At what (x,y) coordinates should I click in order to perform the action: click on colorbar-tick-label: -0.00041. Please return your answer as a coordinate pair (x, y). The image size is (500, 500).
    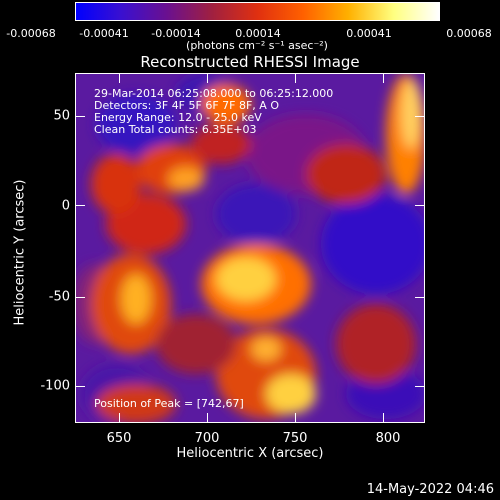
    Looking at the image, I should click on (104, 33).